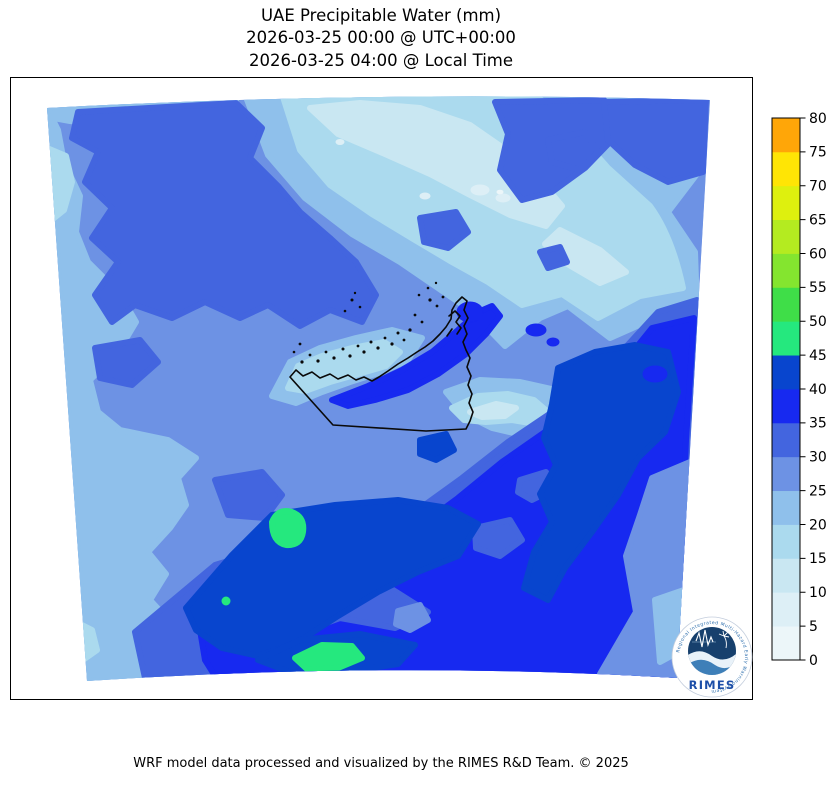 The image size is (835, 788). Describe the element at coordinates (818, 220) in the screenshot. I see `colorbar-tick-label-65: 65` at that location.